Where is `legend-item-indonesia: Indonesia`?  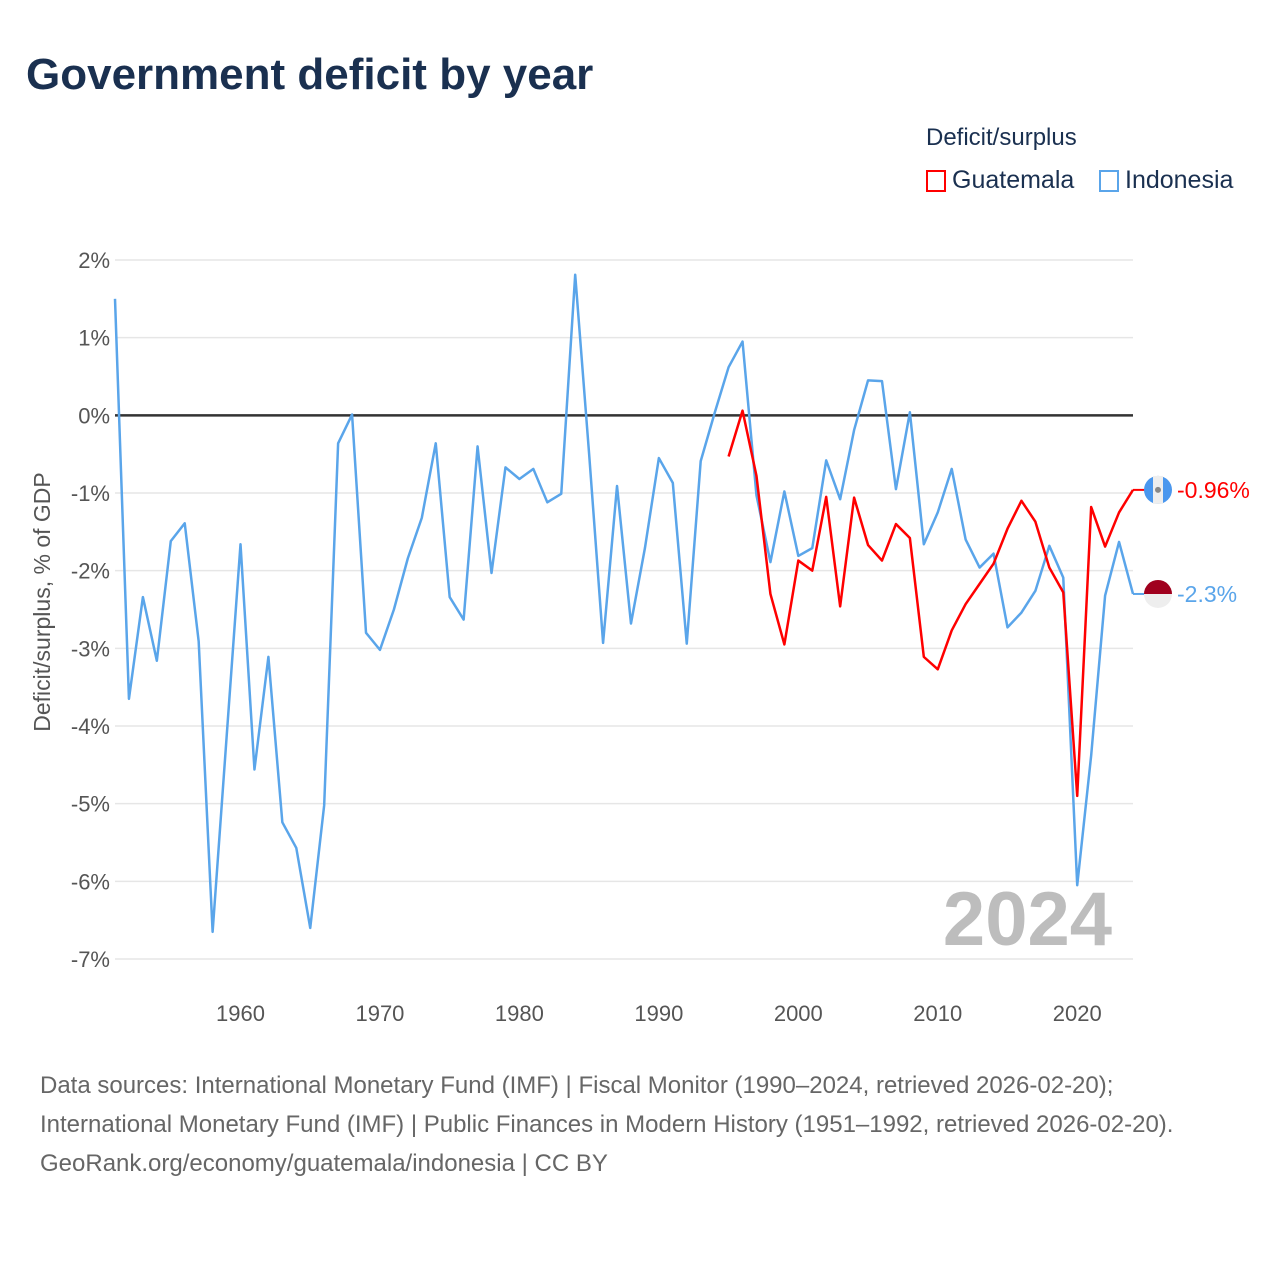 legend-item-indonesia: Indonesia is located at coordinates (1166, 180).